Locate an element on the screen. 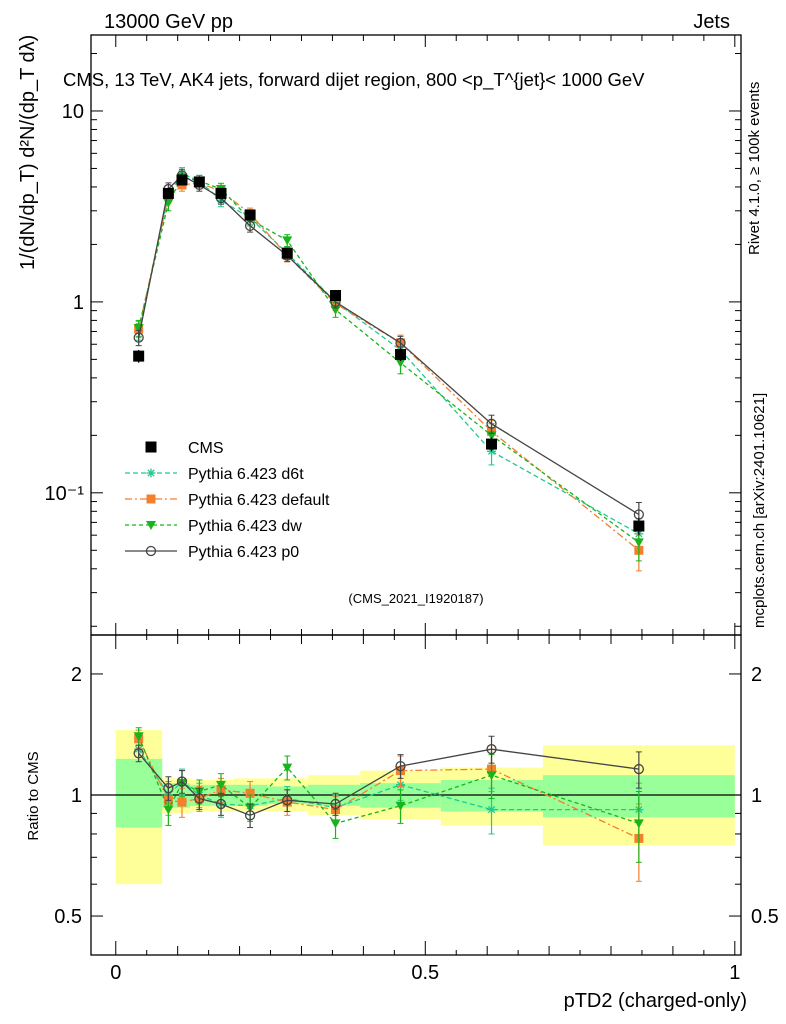 The height and width of the screenshot is (1024, 786). ratio-y-tick-label-right: 0.5 is located at coordinates (765, 917).